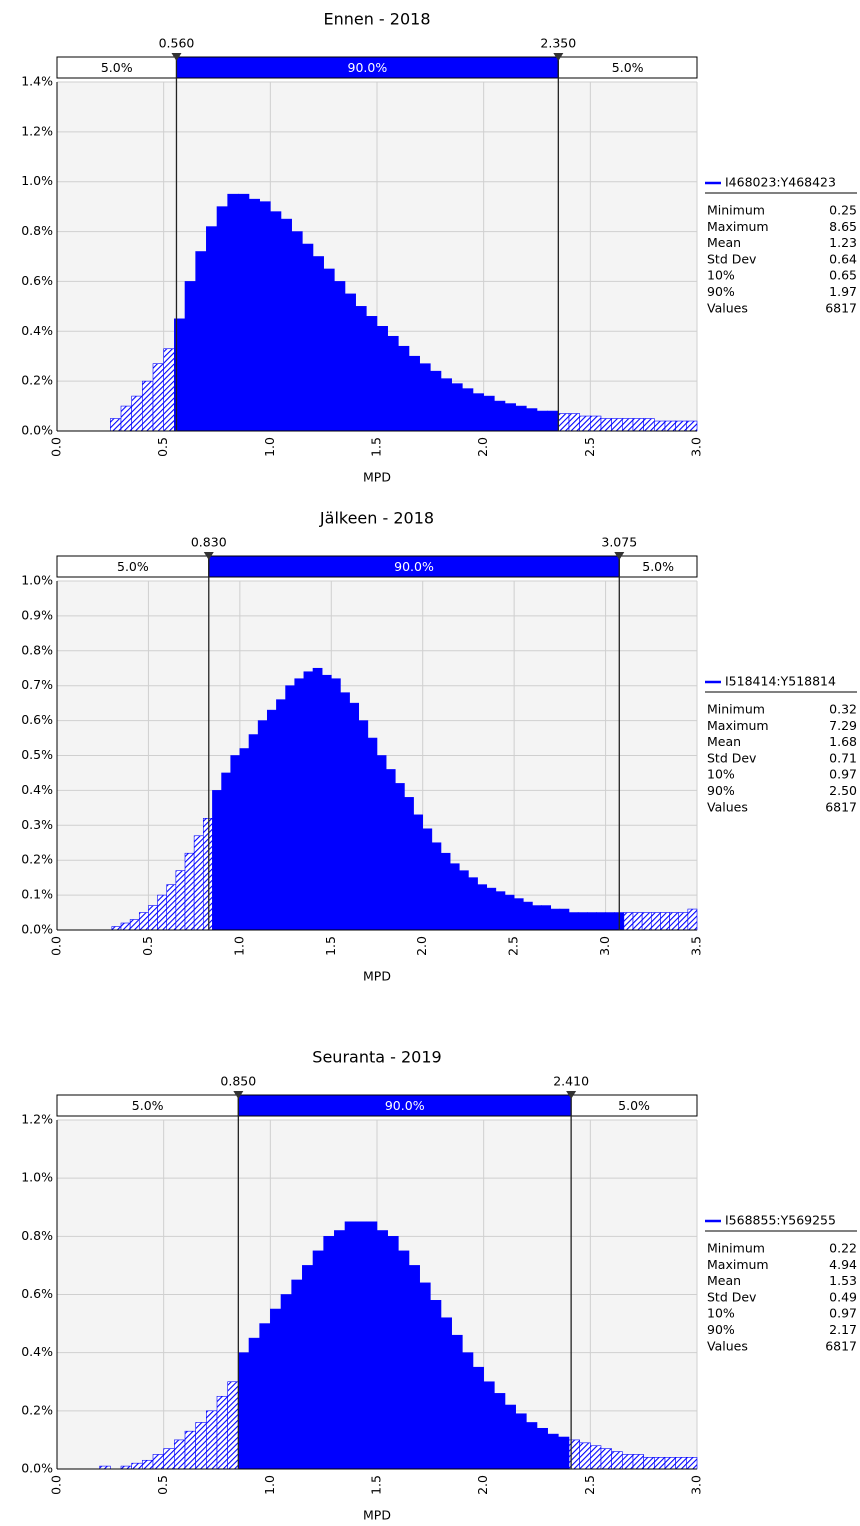  Describe the element at coordinates (843, 709) in the screenshot. I see `stat-value: 0.32` at that location.